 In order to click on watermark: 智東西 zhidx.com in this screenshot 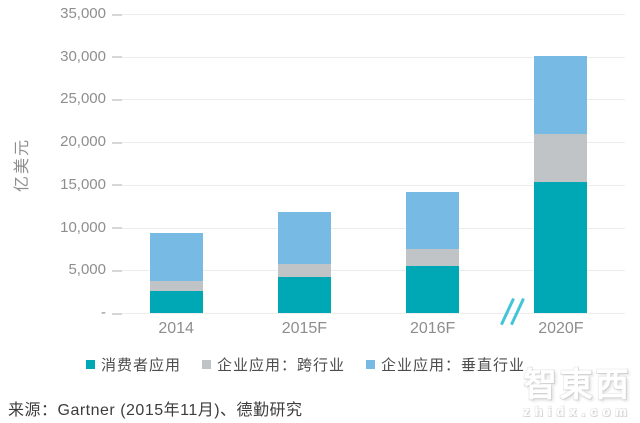, I will do `click(577, 393)`.